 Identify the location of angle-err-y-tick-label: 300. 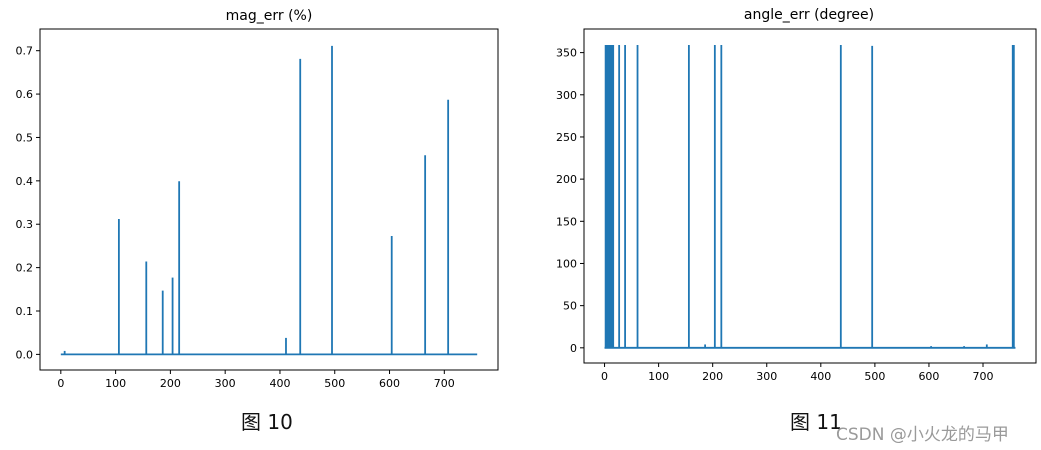
(566, 95).